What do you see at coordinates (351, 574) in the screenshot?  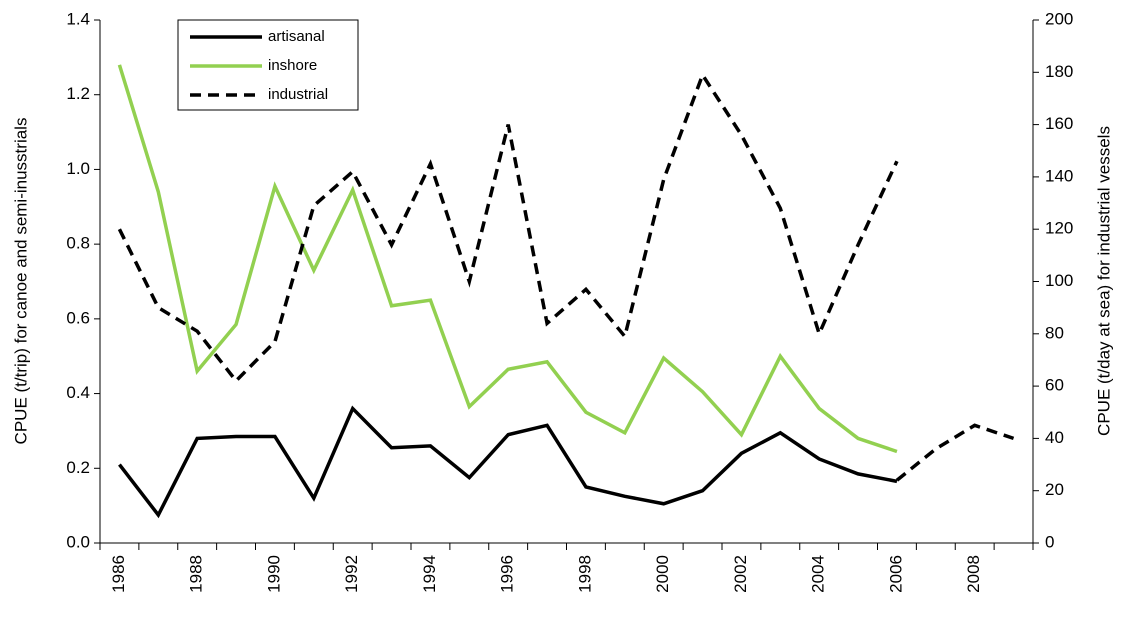 I see `x-tick-label: 1992` at bounding box center [351, 574].